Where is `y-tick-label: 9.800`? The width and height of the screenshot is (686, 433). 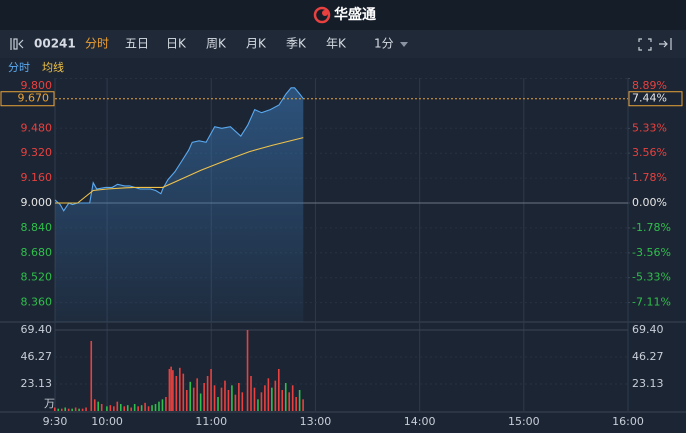 y-tick-label: 9.800 is located at coordinates (37, 85).